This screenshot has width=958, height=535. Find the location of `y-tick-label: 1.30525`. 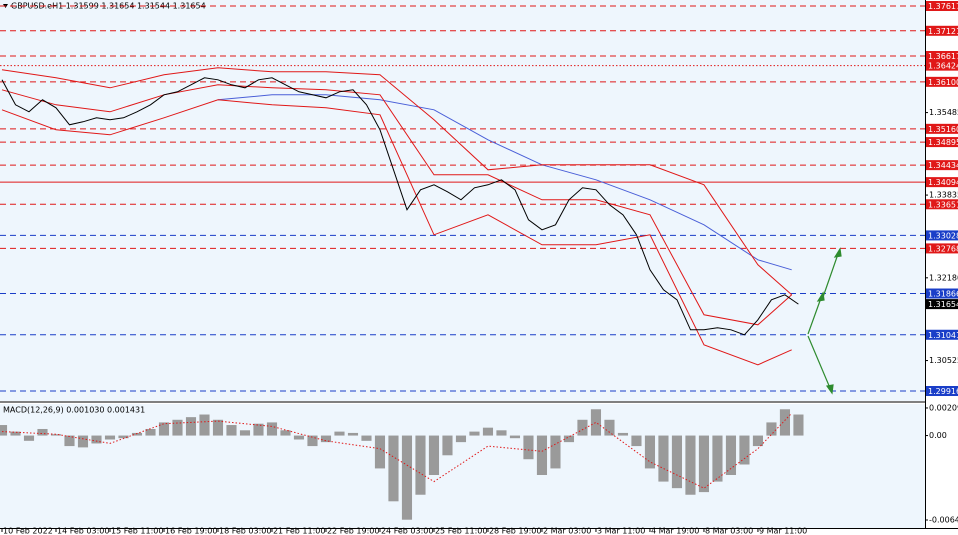

y-tick-label: 1.30525 is located at coordinates (943, 360).